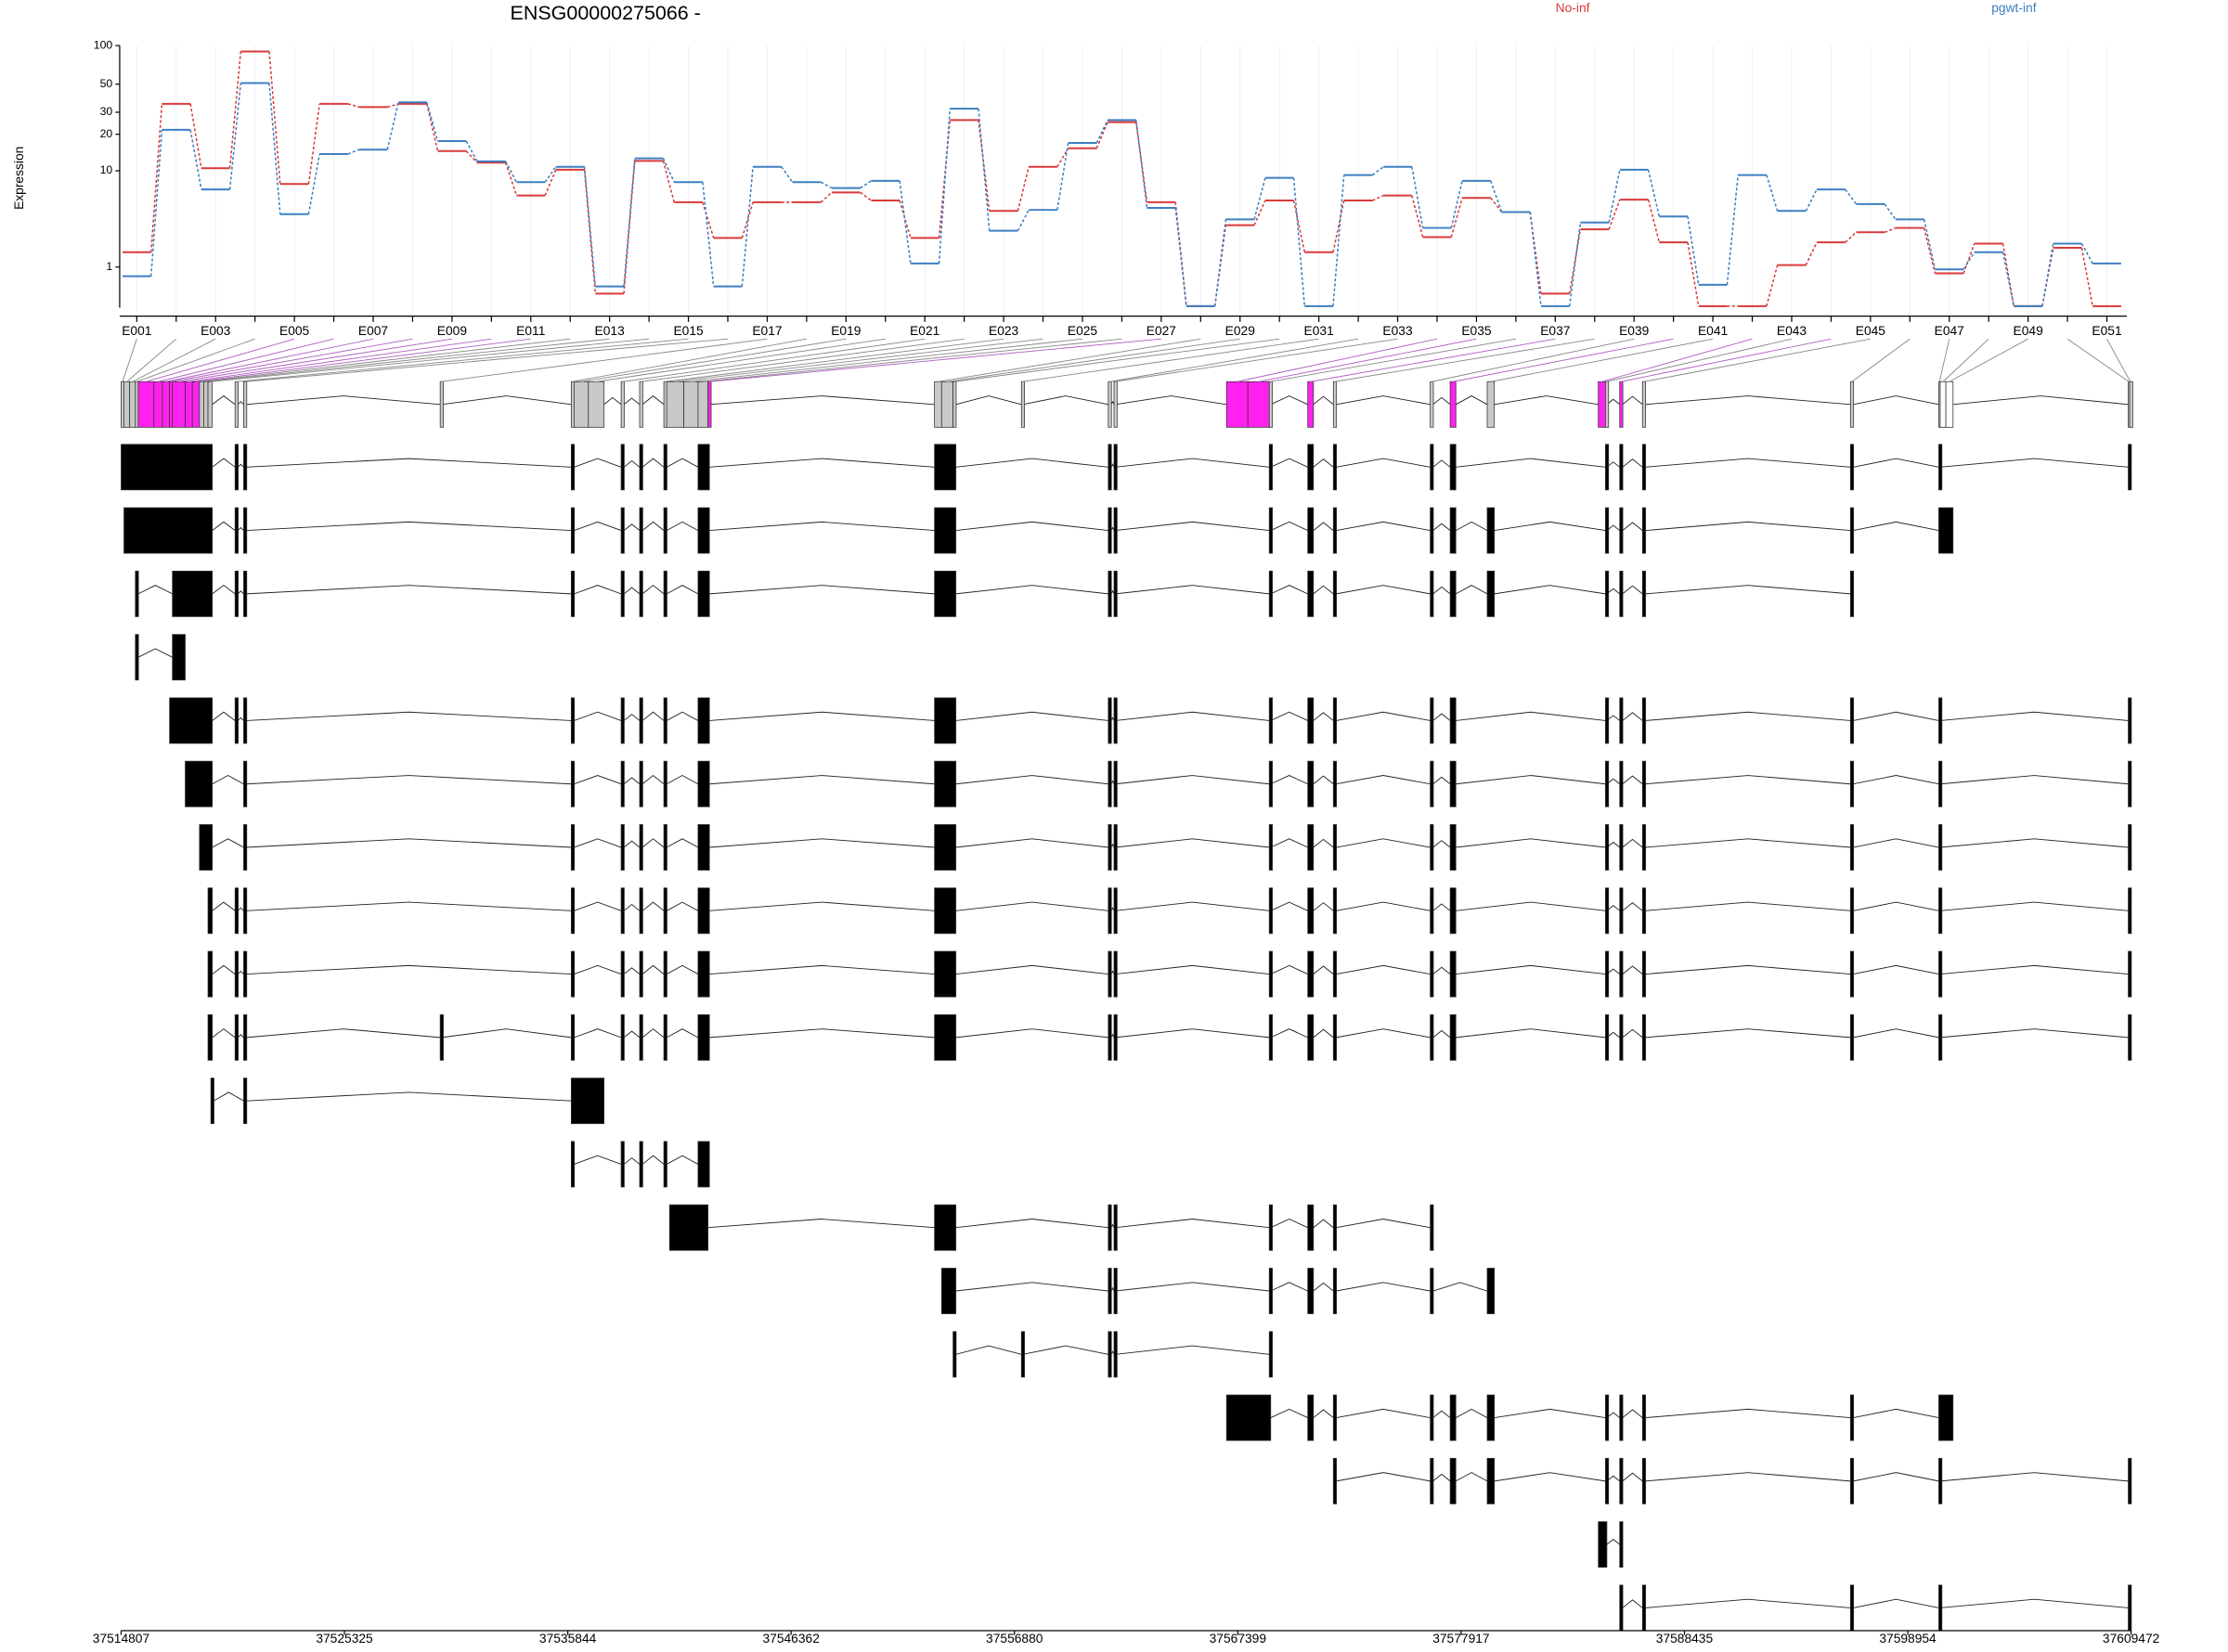  What do you see at coordinates (924, 330) in the screenshot?
I see `x-tick-label: E021` at bounding box center [924, 330].